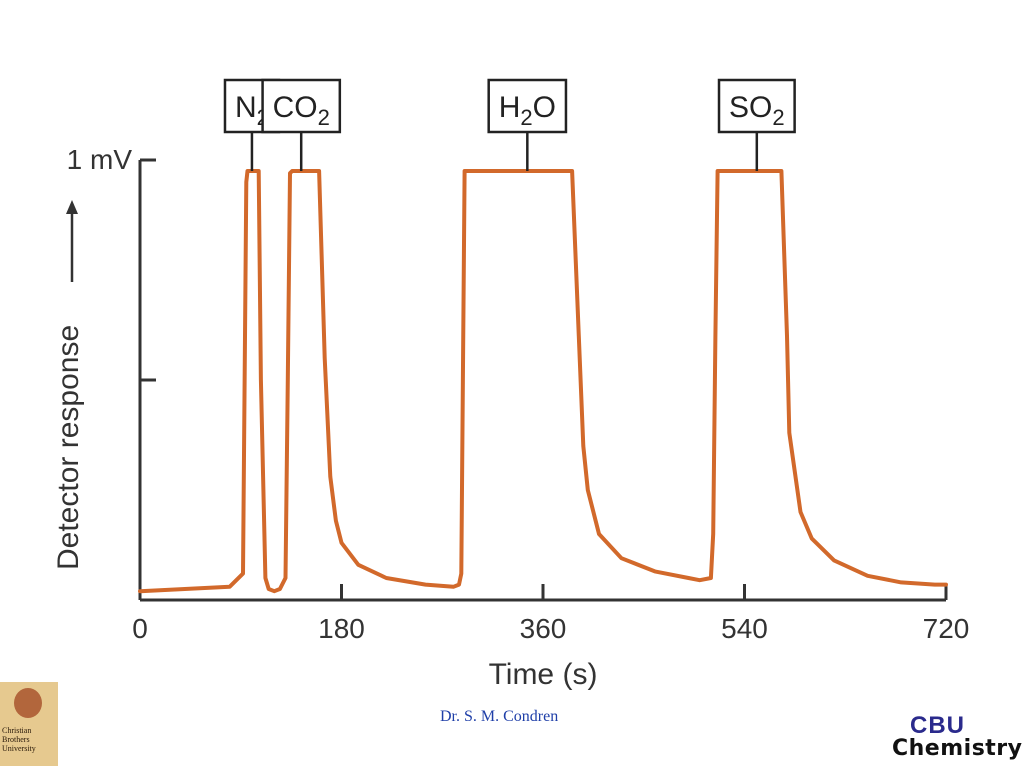 This screenshot has width=1024, height=768. Describe the element at coordinates (68, 447) in the screenshot. I see `y-axis-title: Detector response` at that location.